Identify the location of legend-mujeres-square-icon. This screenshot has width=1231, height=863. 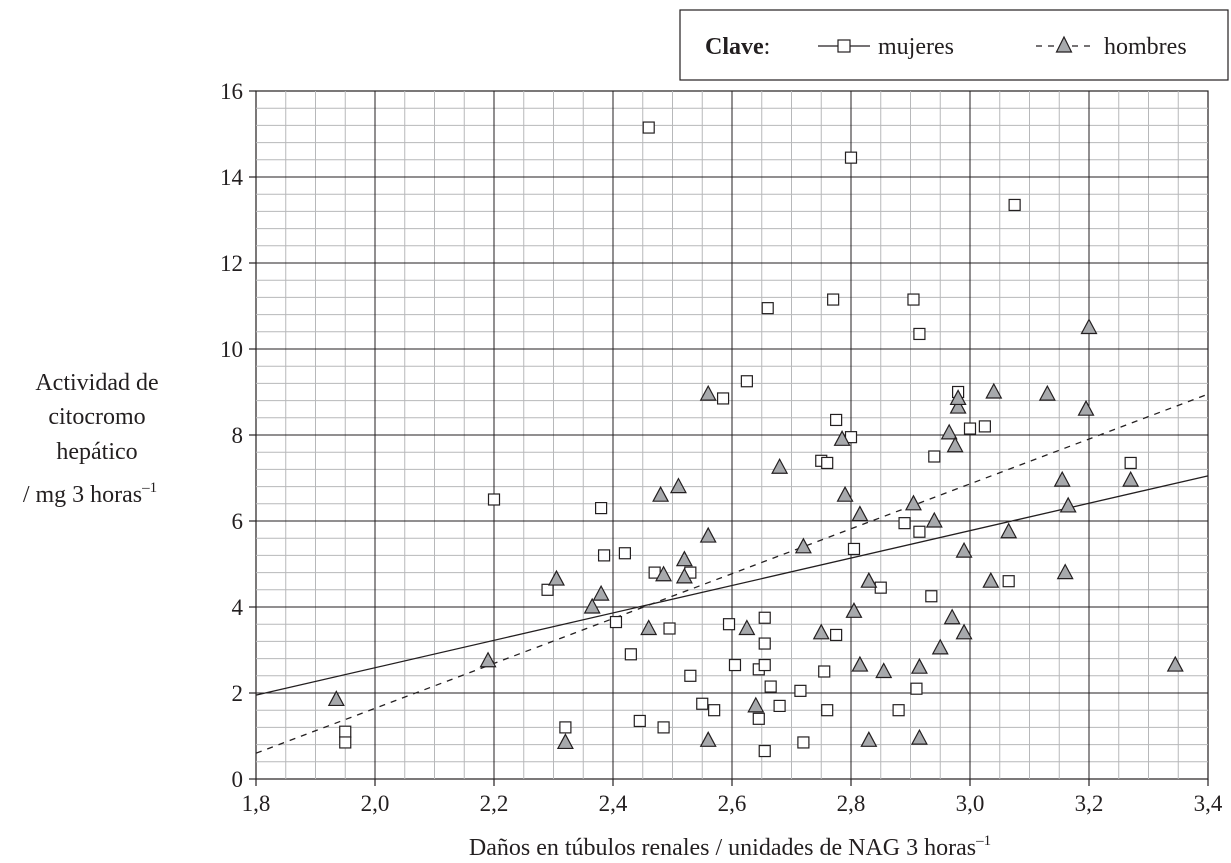
(844, 46).